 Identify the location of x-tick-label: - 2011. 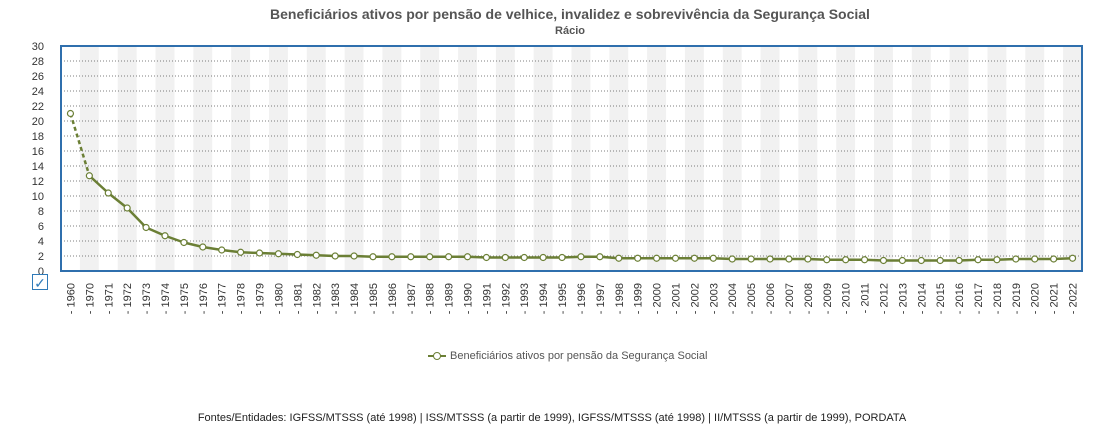
(866, 298).